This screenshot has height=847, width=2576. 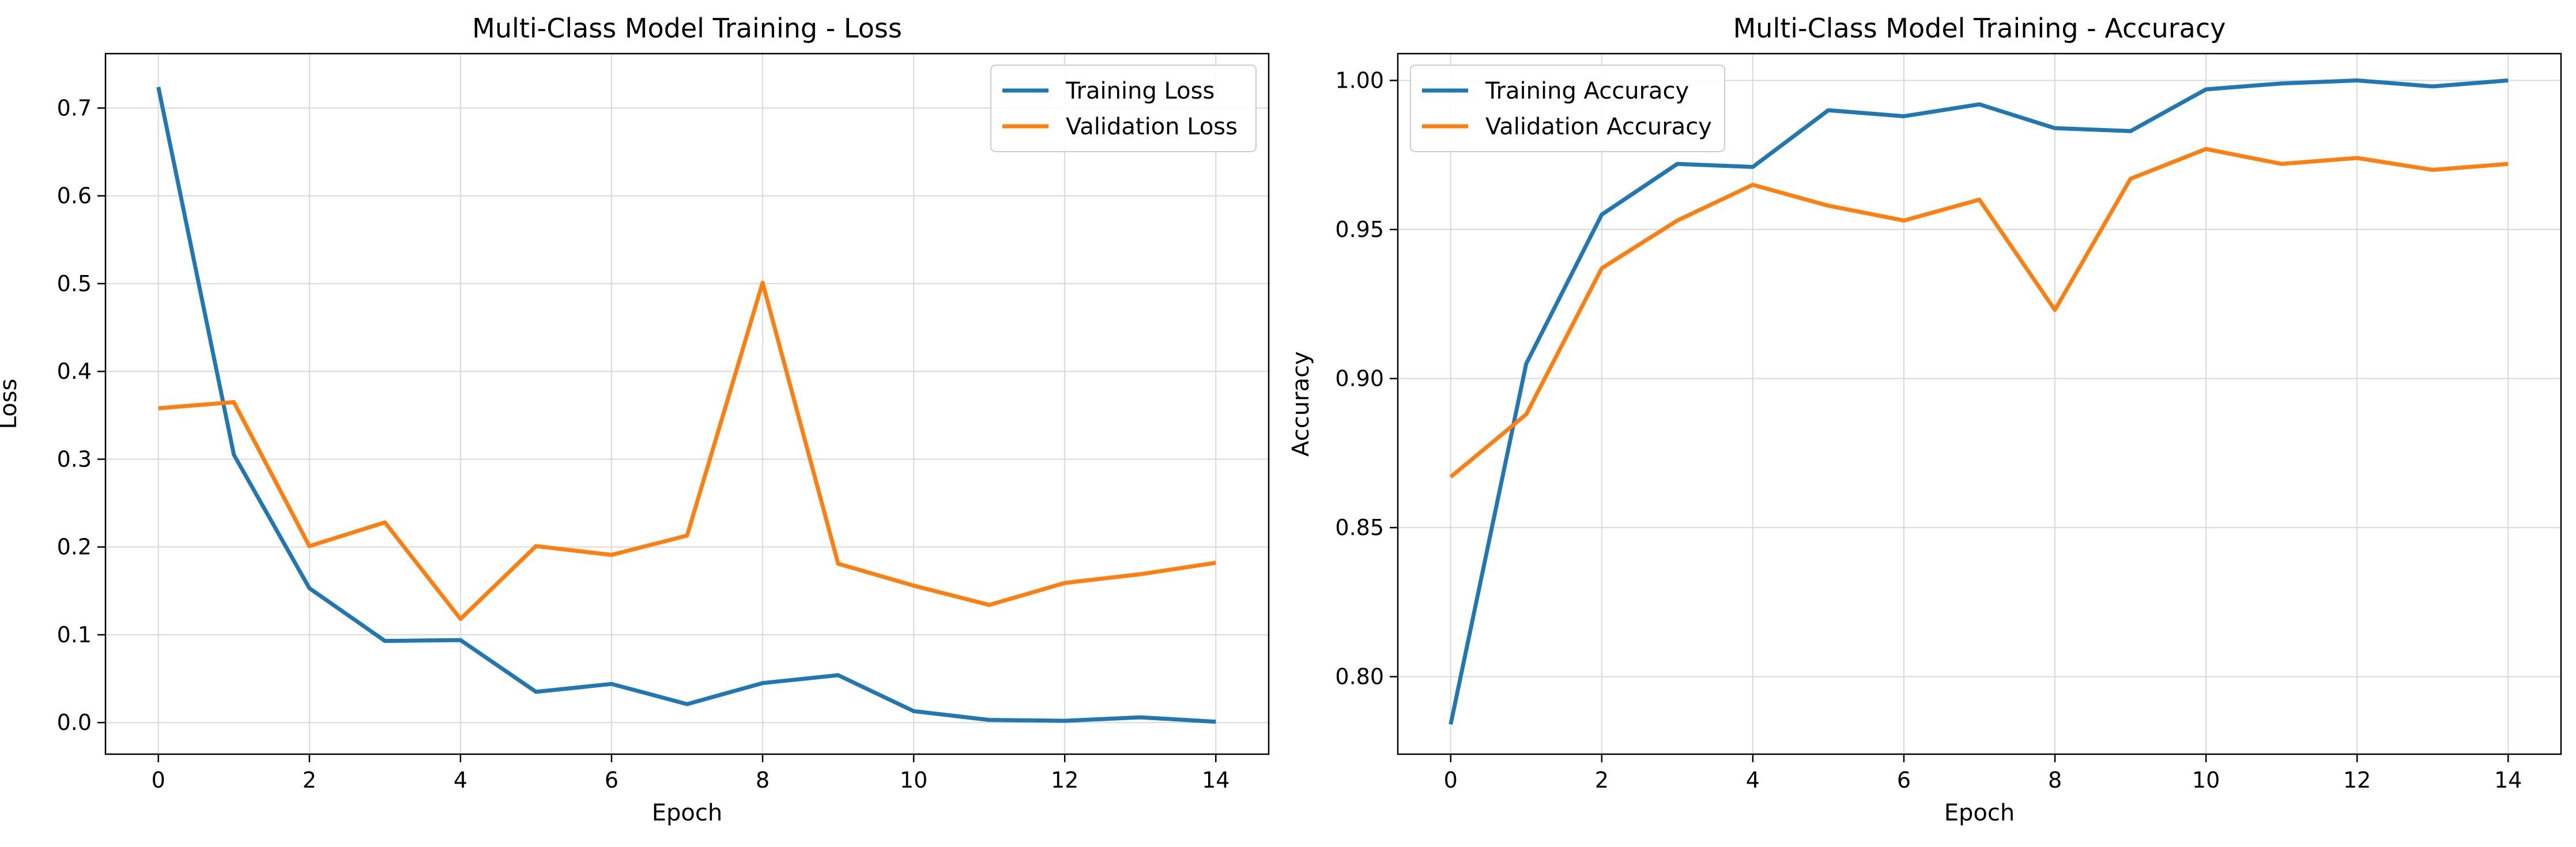 What do you see at coordinates (1587, 91) in the screenshot?
I see `legend-label: Training Accuracy` at bounding box center [1587, 91].